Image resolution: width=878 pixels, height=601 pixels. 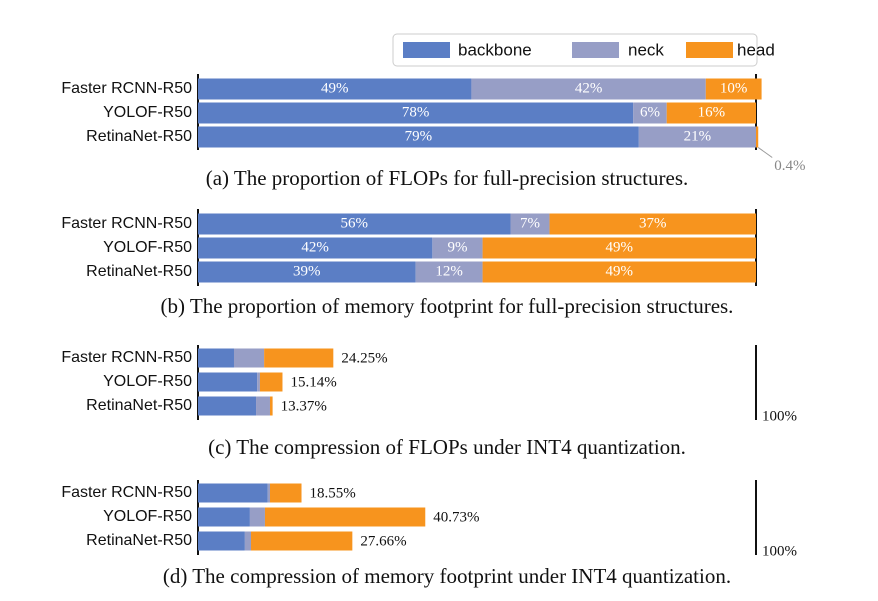 What do you see at coordinates (383, 541) in the screenshot?
I see `total-label: 27.66%` at bounding box center [383, 541].